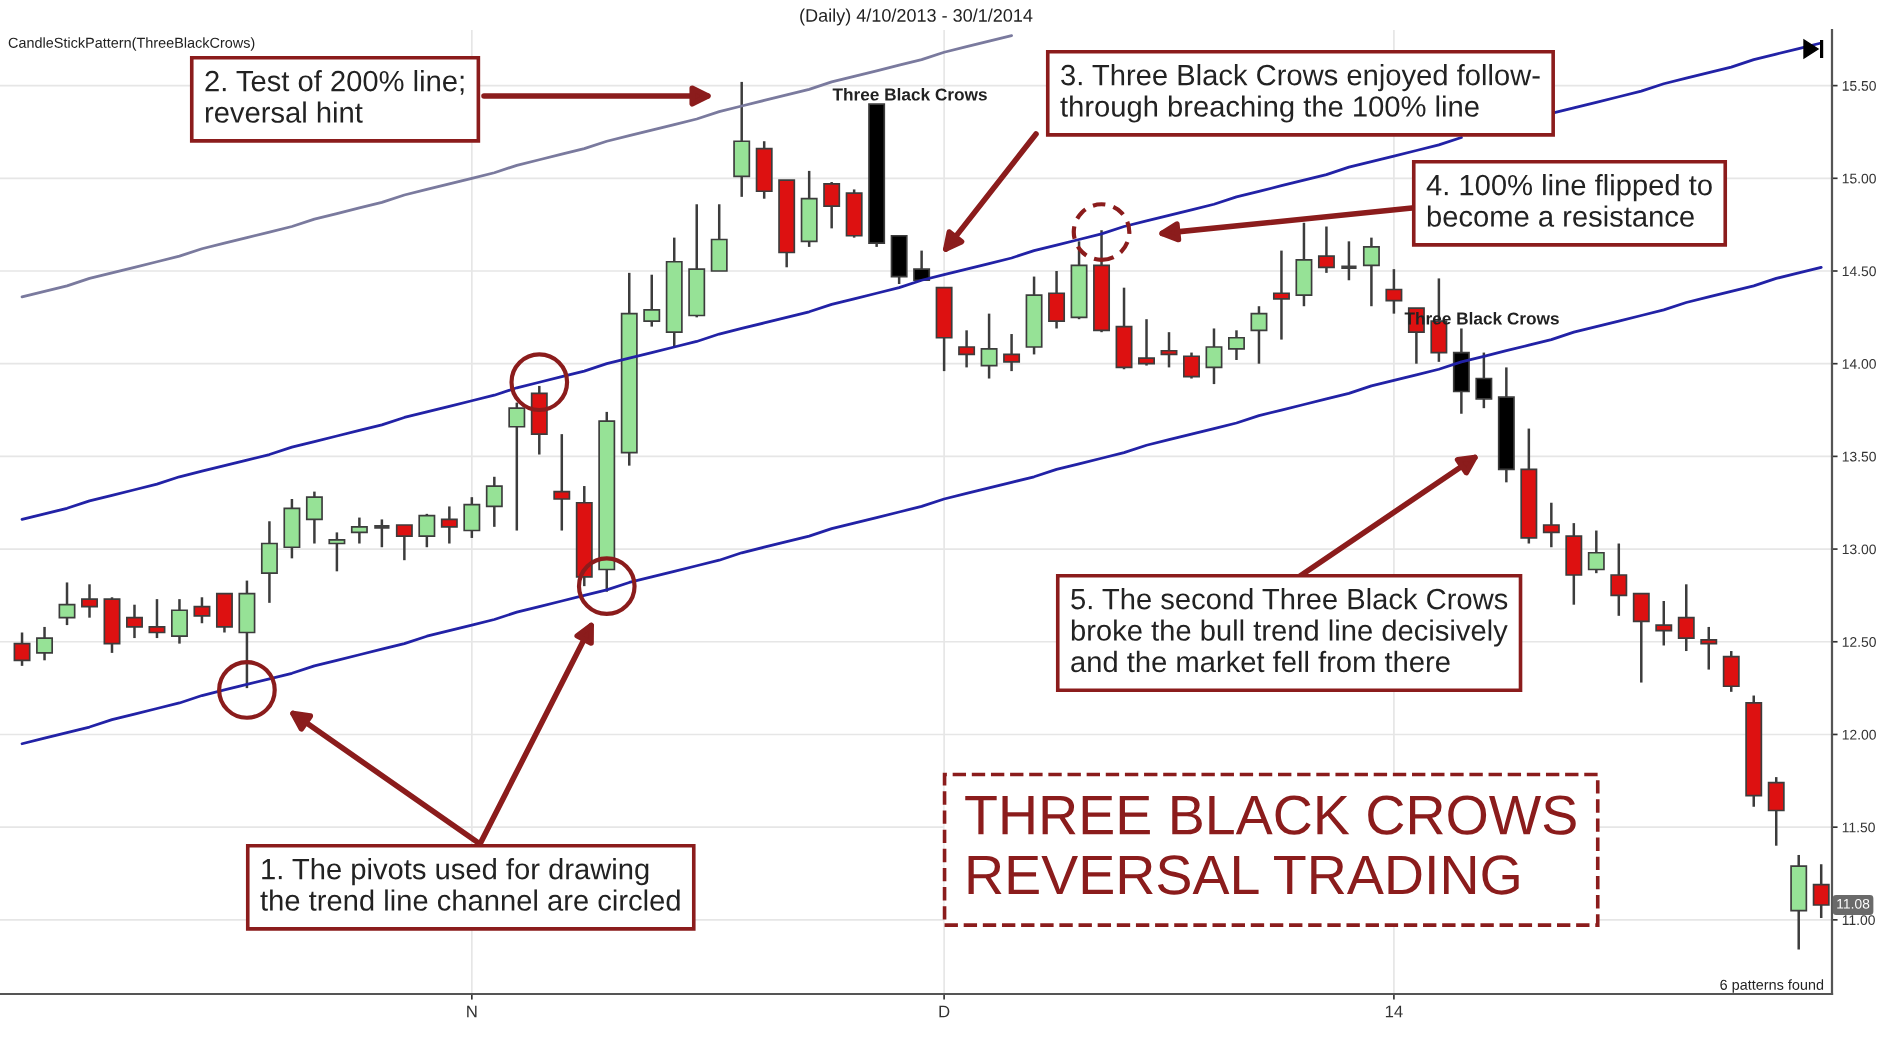 This screenshot has width=1878, height=1052. Describe the element at coordinates (909, 94) in the screenshot. I see `annotation: Three Black Crows` at that location.